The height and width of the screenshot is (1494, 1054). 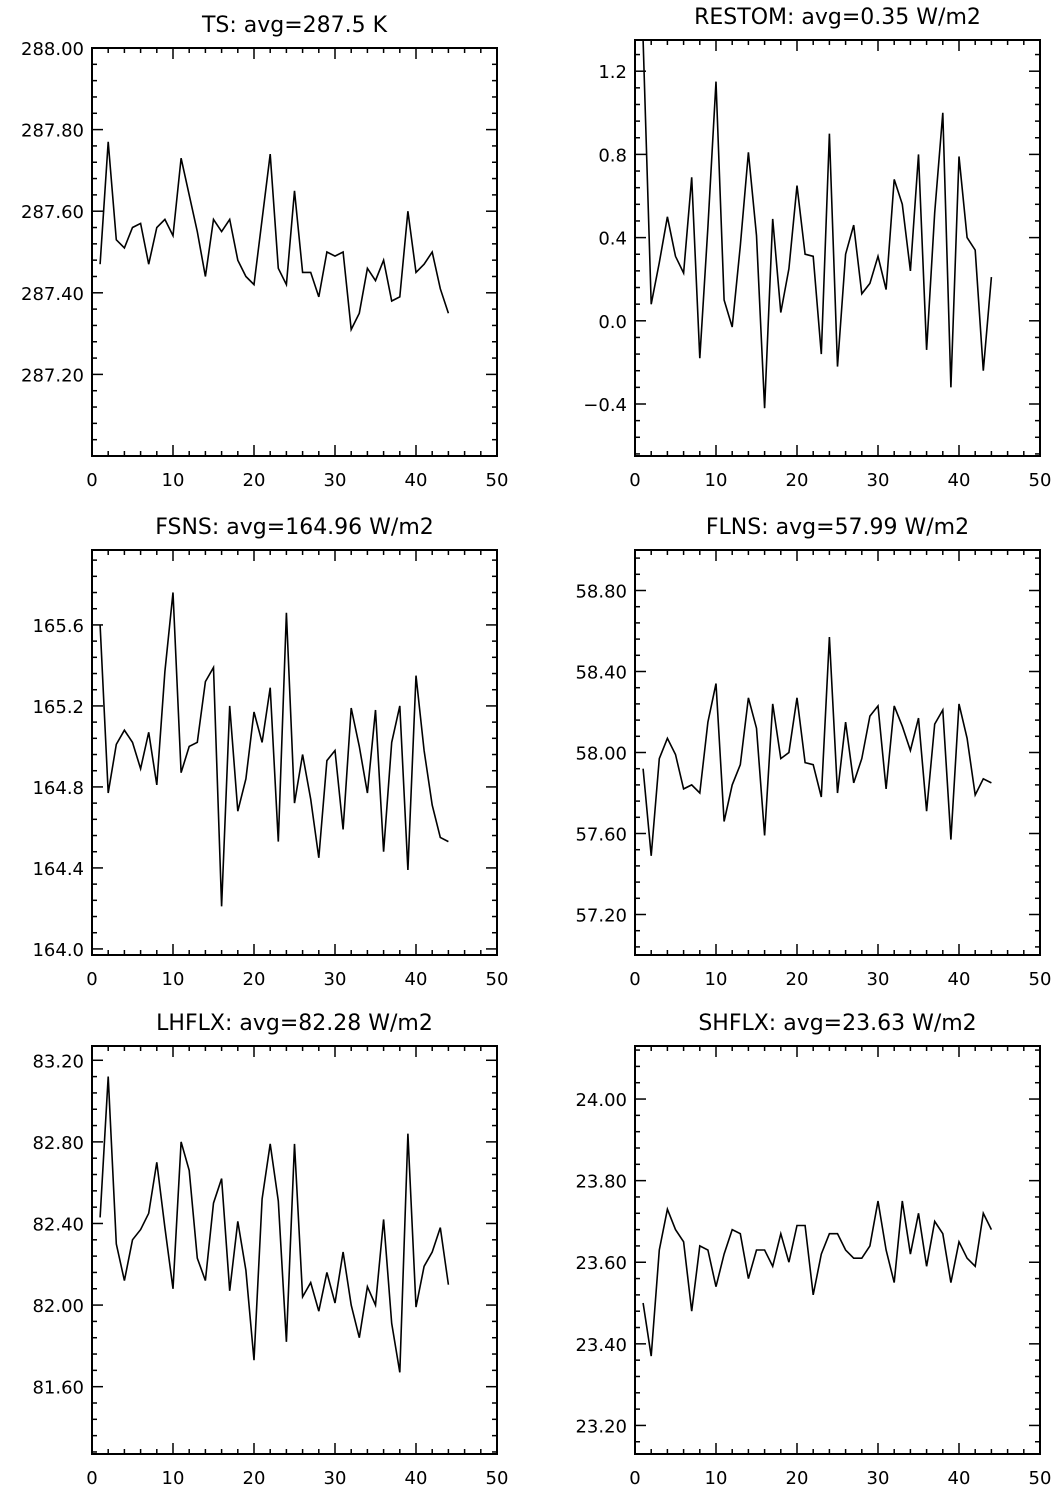 I want to click on y-tick-label: 165.6, so click(x=58, y=626).